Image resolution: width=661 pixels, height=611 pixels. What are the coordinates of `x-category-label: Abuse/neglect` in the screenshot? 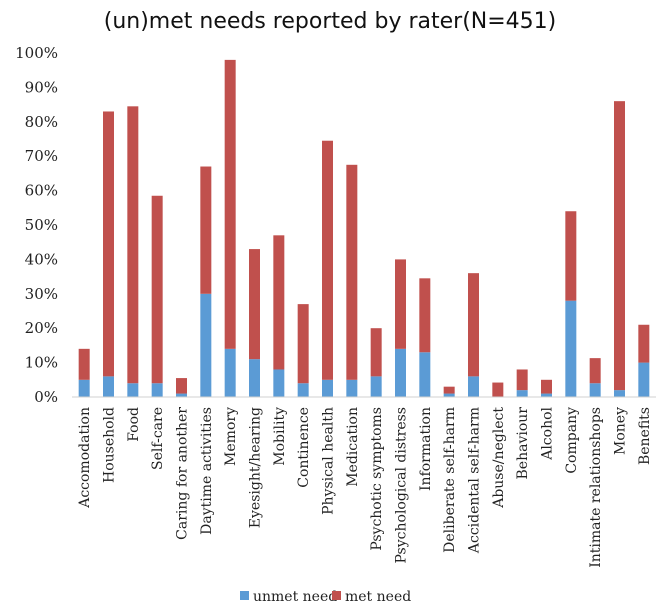 It's located at (499, 458).